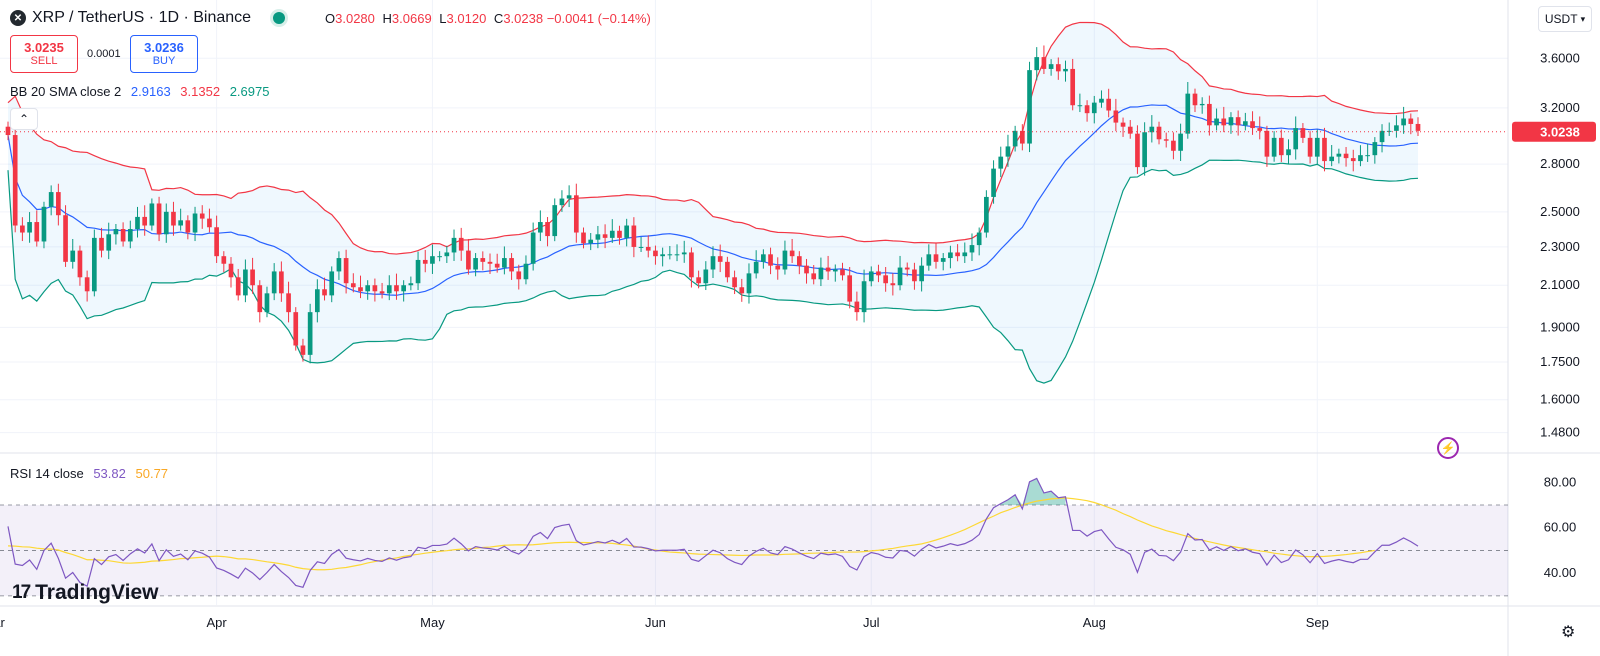  Describe the element at coordinates (164, 61) in the screenshot. I see `buy-label: BUY` at that location.